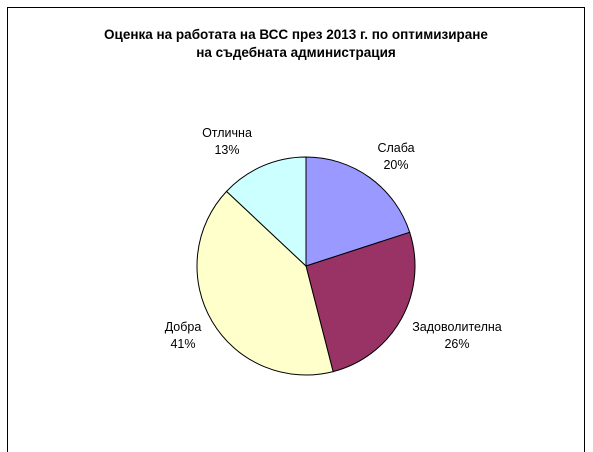 This screenshot has height=452, width=593. Describe the element at coordinates (456, 344) in the screenshot. I see `slice-percent-2: 26%` at that location.